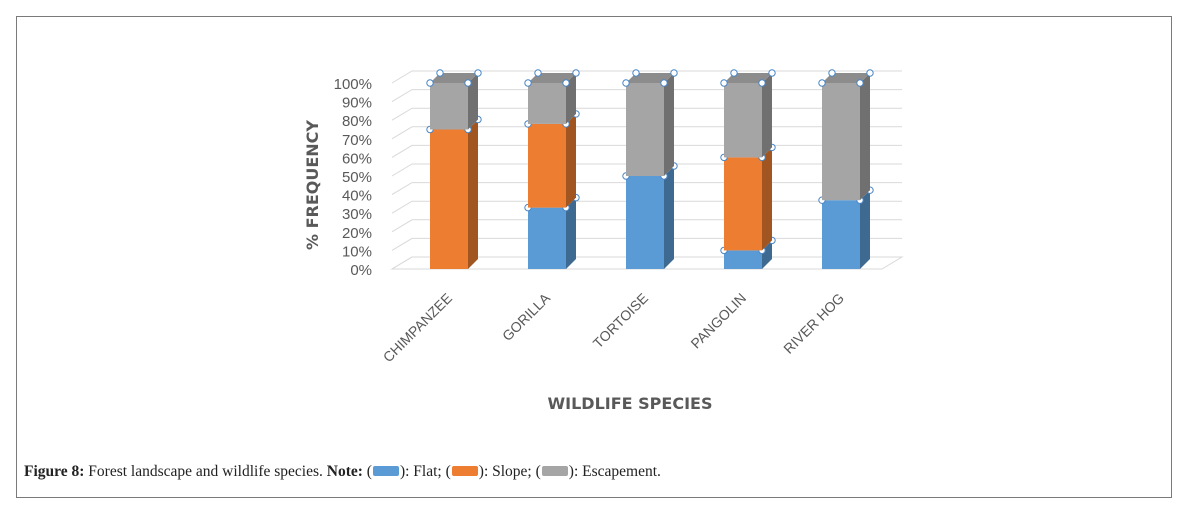 The height and width of the screenshot is (516, 1193). I want to click on caption-figure-label: Figure 8:, so click(54, 471).